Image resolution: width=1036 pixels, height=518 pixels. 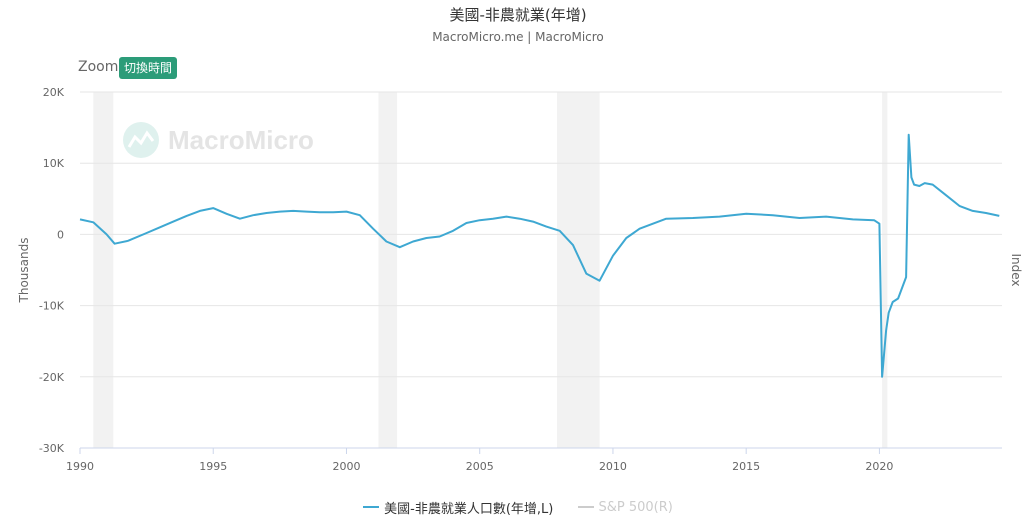 What do you see at coordinates (148, 68) in the screenshot?
I see `switch-time-button: 切換時間` at bounding box center [148, 68].